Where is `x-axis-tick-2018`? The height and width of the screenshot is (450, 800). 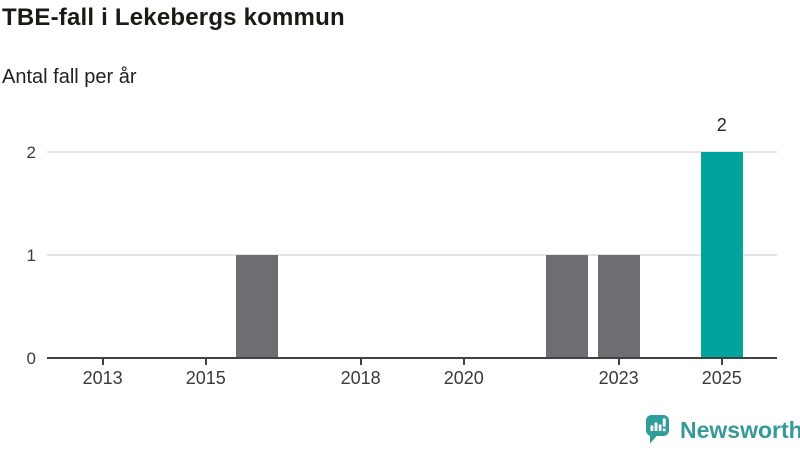 x-axis-tick-2018 is located at coordinates (360, 362).